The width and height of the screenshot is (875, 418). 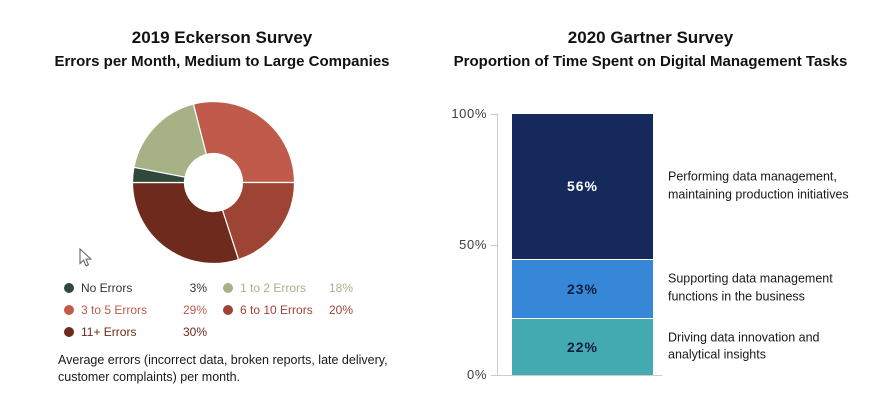 I want to click on legend-item-6-to-10-errors: 6 to 10 Errors 20%, so click(x=295, y=310).